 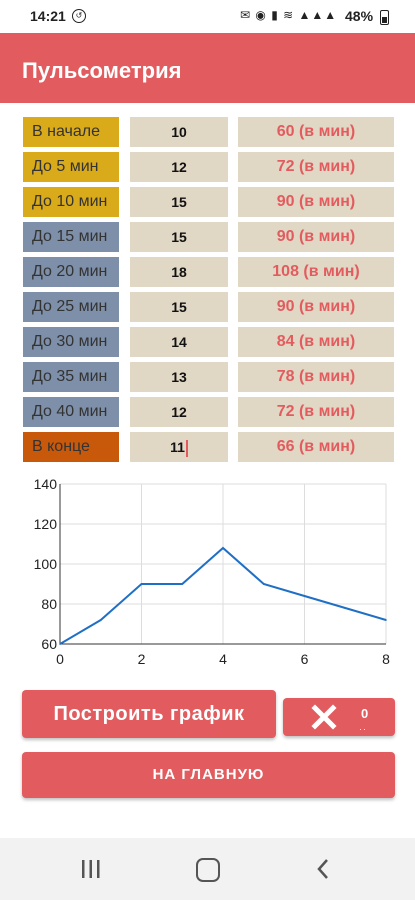 I want to click on pulse-input: 18, so click(x=179, y=272).